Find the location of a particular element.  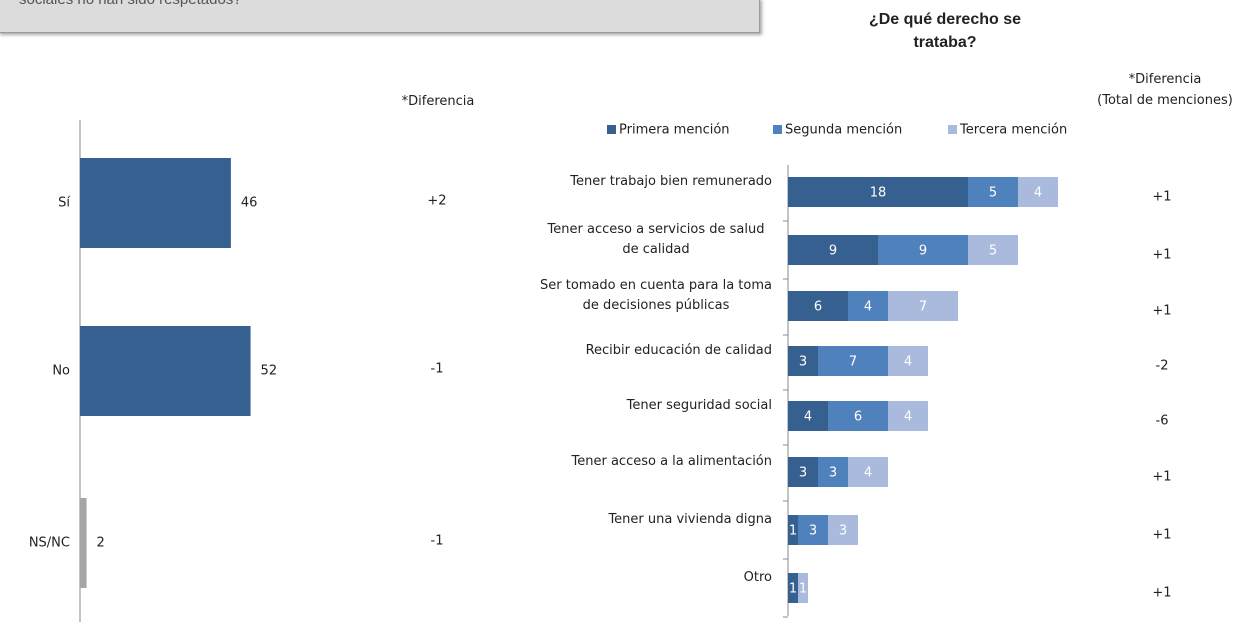

diff-subheader: (Total de menciones) is located at coordinates (1165, 100).